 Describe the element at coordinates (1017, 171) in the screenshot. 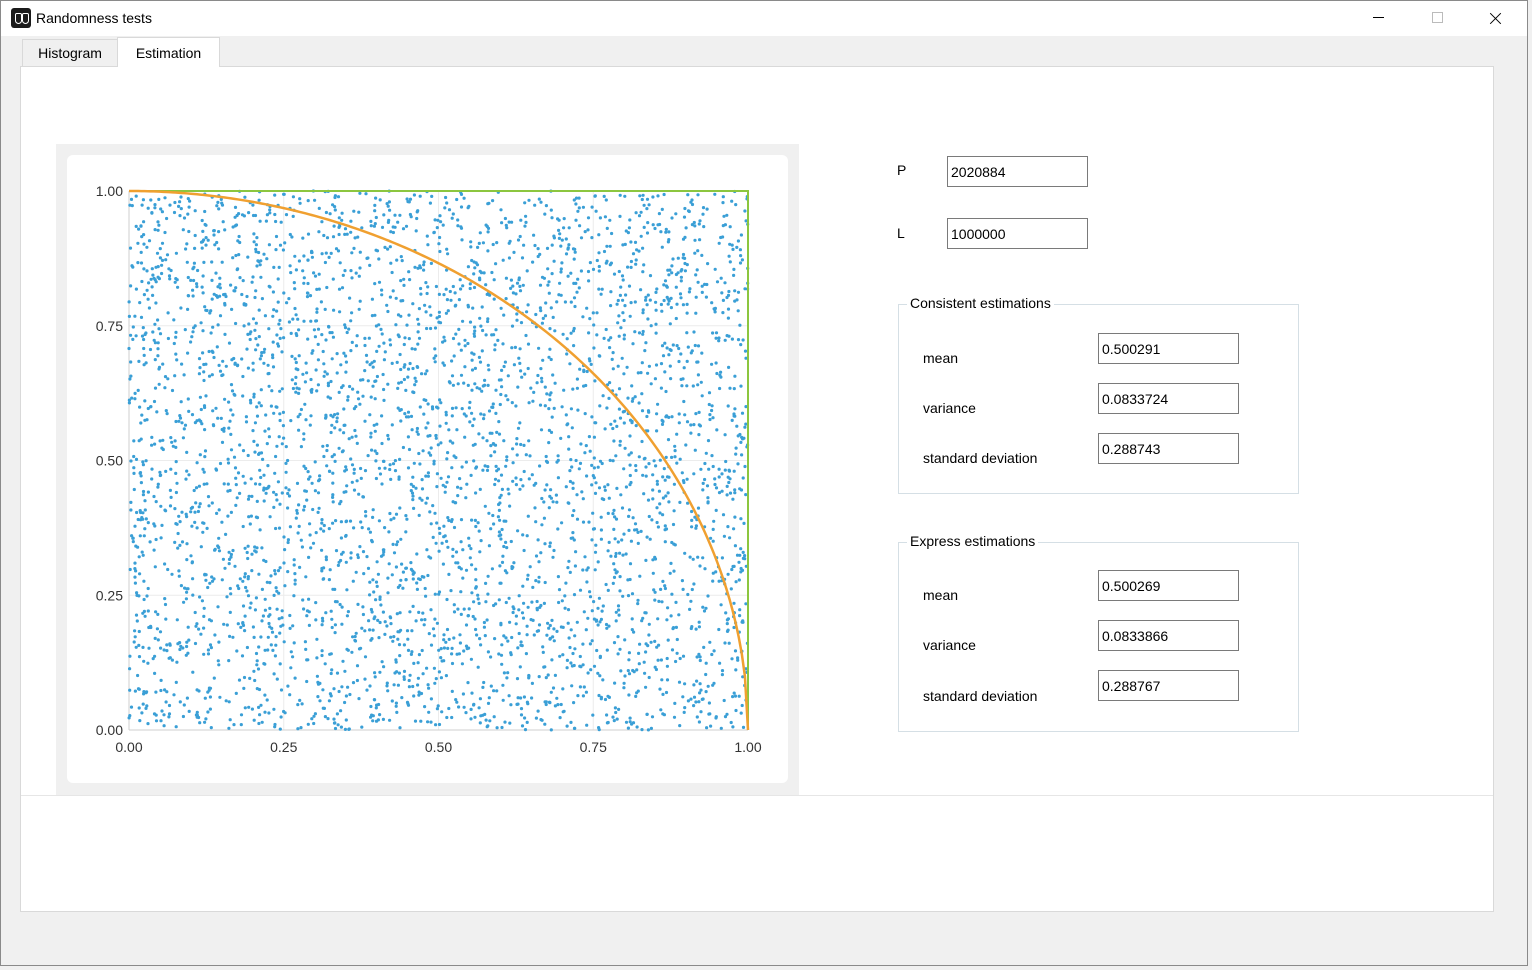

I see `p-field` at that location.